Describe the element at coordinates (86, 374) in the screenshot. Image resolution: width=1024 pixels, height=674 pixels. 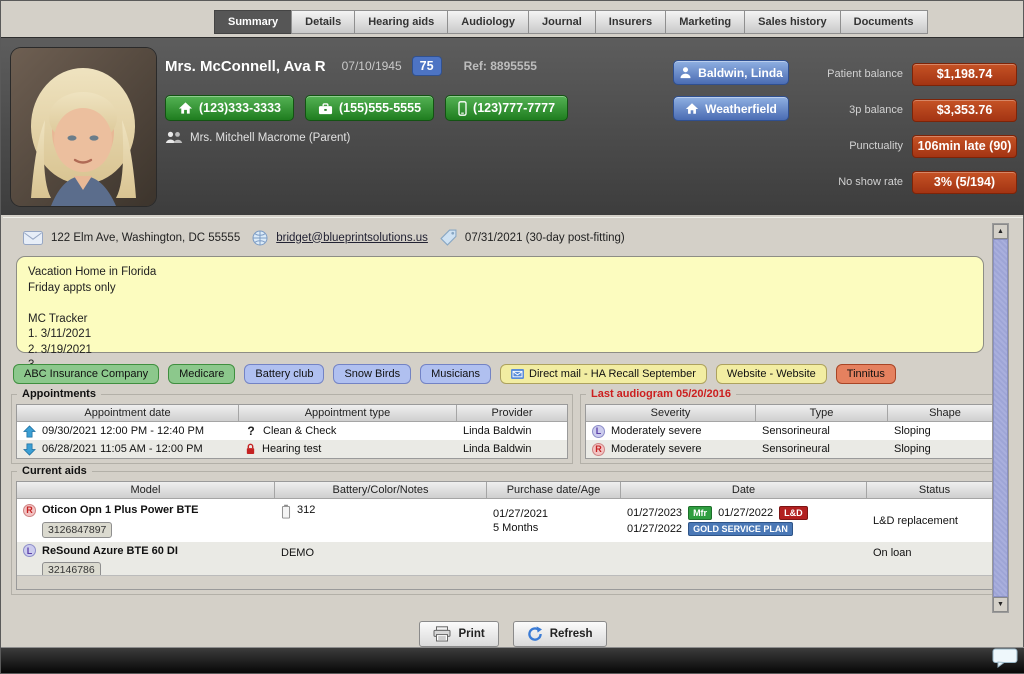
I see `tag-abc-insurance: ABC Insurance Company` at that location.